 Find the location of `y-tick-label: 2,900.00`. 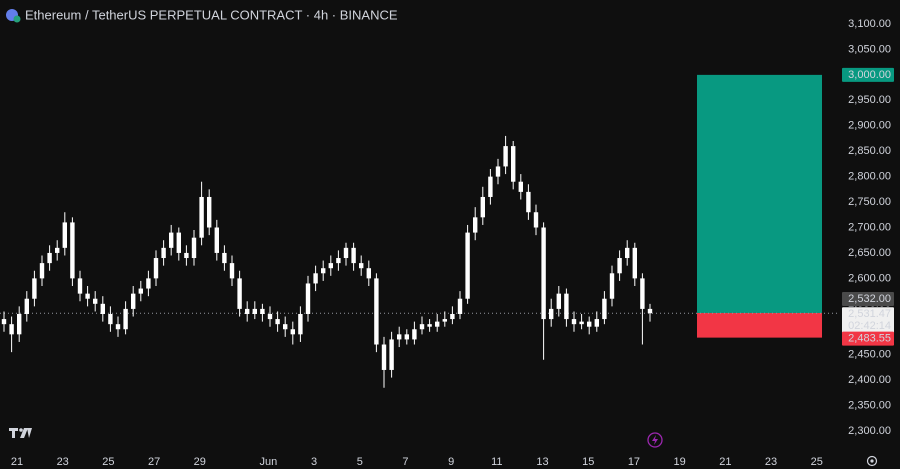

y-tick-label: 2,900.00 is located at coordinates (869, 126).